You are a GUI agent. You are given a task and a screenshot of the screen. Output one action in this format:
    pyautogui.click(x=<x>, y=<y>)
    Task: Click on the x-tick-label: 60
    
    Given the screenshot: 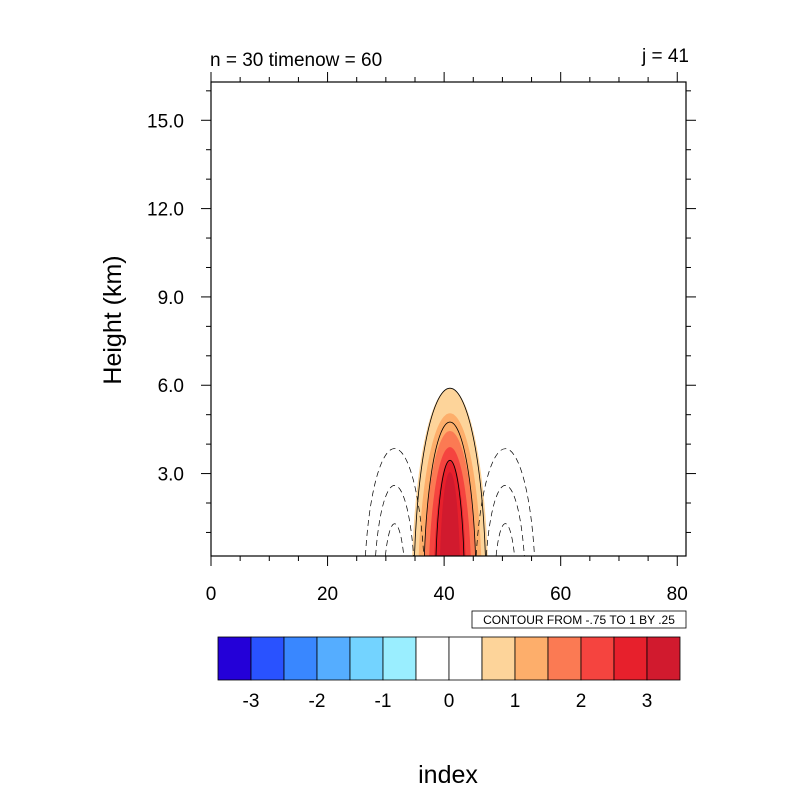 What is the action you would take?
    pyautogui.click(x=560, y=594)
    